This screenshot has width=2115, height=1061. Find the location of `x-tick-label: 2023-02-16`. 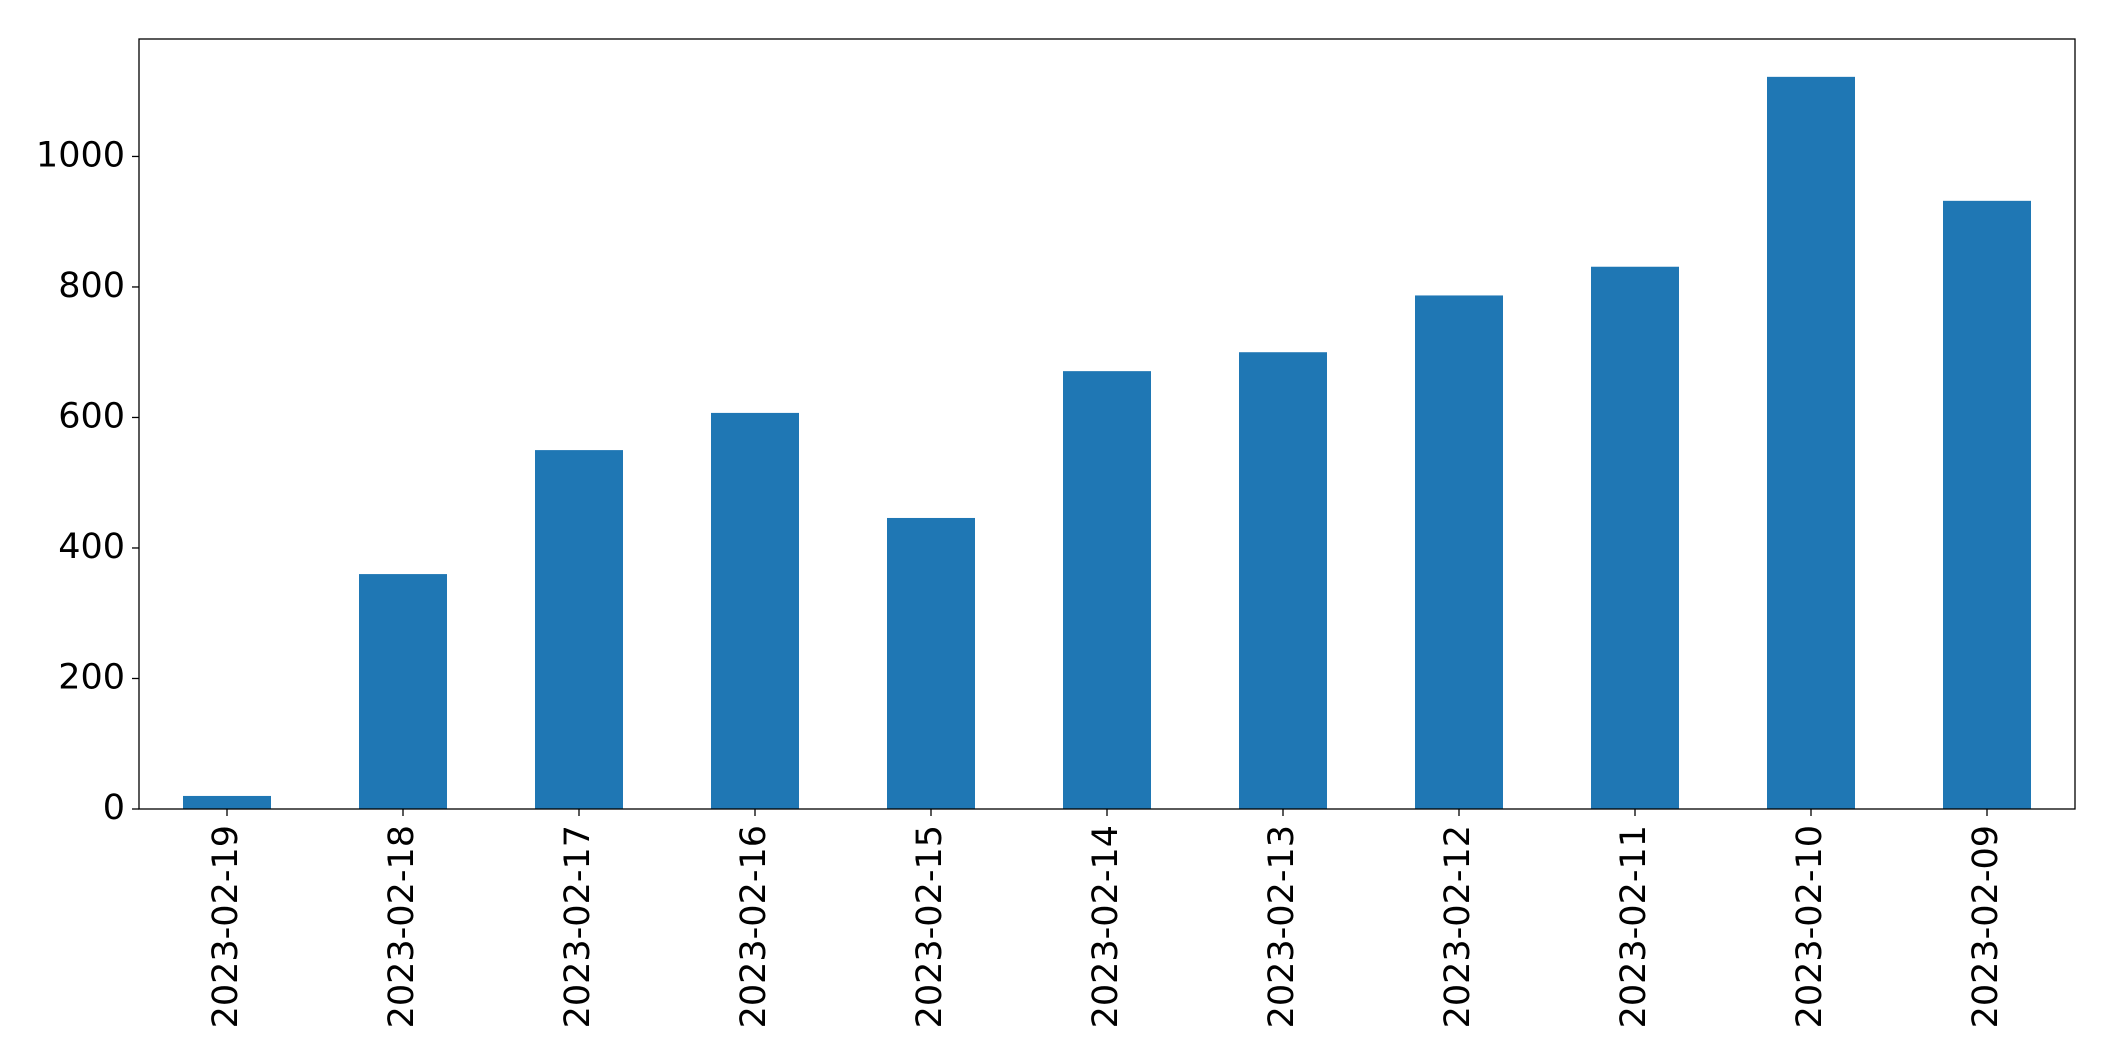

x-tick-label: 2023-02-16 is located at coordinates (754, 926).